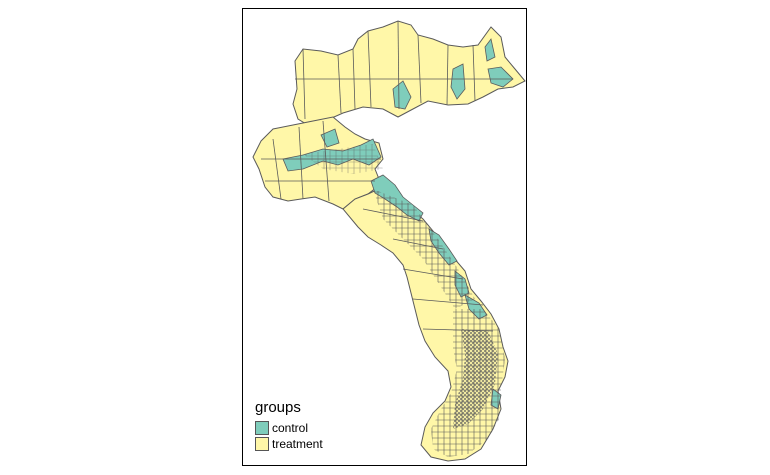 The width and height of the screenshot is (770, 475). I want to click on legend-swatch-treatment, so click(262, 444).